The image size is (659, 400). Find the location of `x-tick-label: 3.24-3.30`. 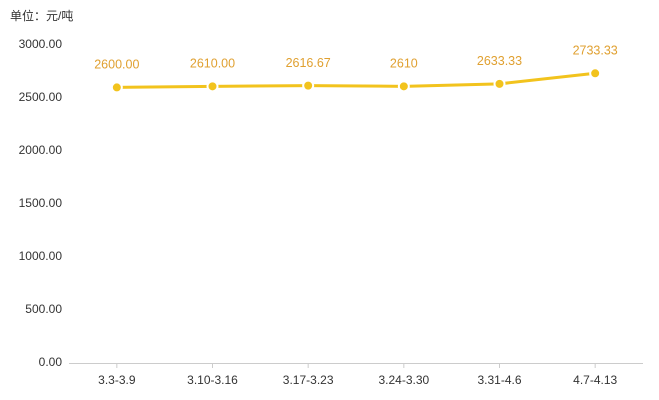

x-tick-label: 3.24-3.30 is located at coordinates (403, 380).